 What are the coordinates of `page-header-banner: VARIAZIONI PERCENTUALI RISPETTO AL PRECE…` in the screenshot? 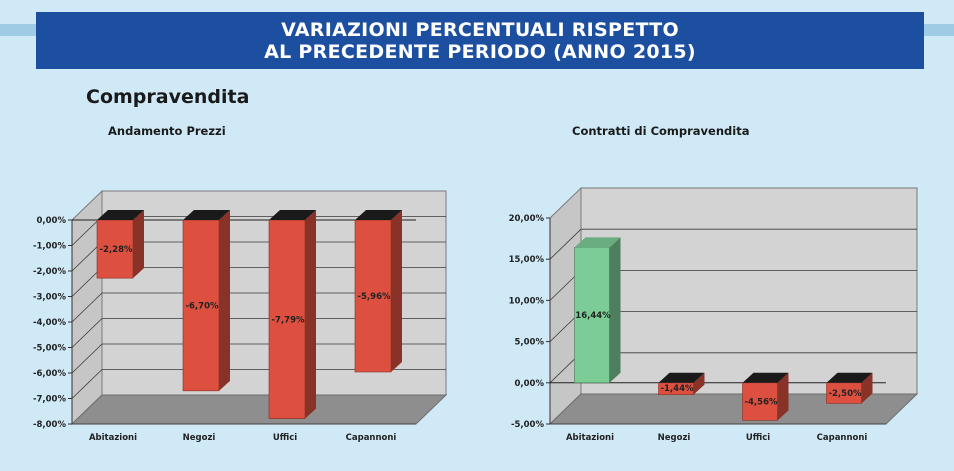 It's located at (480, 40).